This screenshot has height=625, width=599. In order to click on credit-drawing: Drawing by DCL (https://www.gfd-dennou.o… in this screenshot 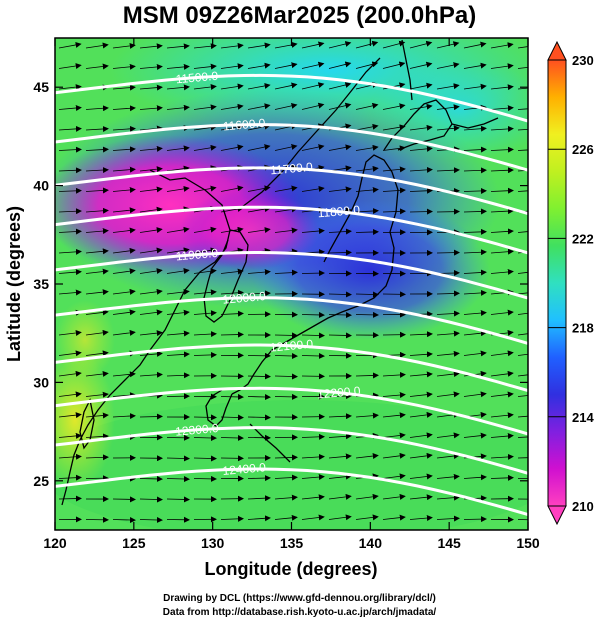, I will do `click(299, 598)`.